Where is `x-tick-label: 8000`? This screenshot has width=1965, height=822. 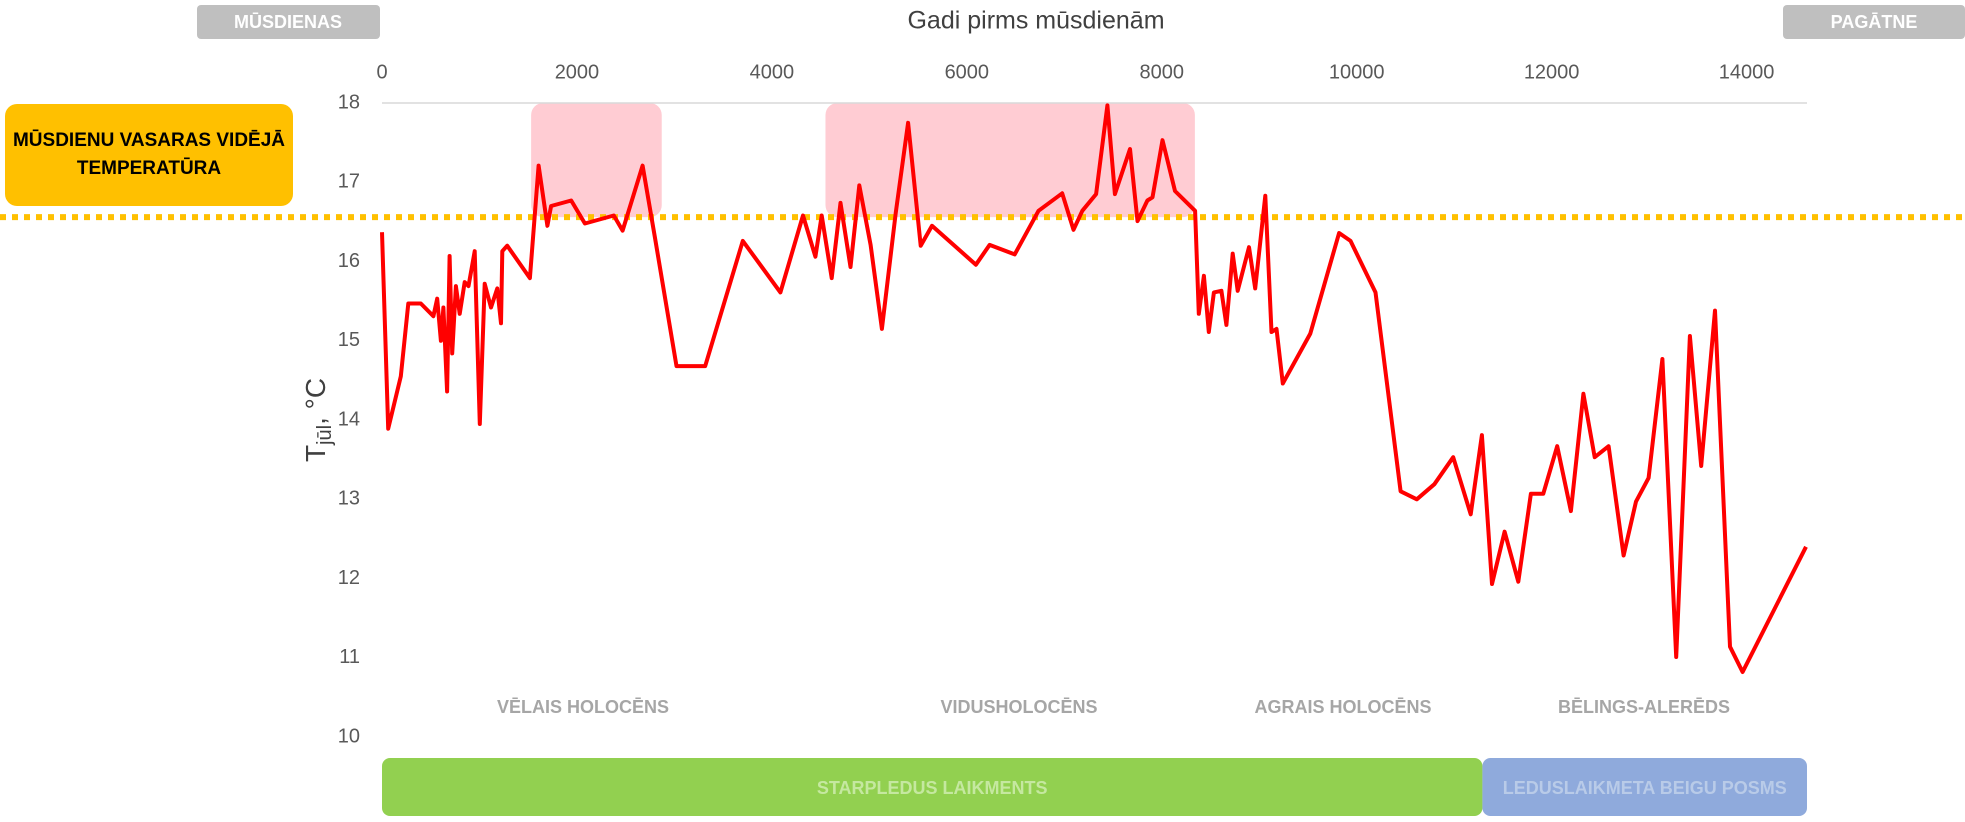 x-tick-label: 8000 is located at coordinates (1162, 72).